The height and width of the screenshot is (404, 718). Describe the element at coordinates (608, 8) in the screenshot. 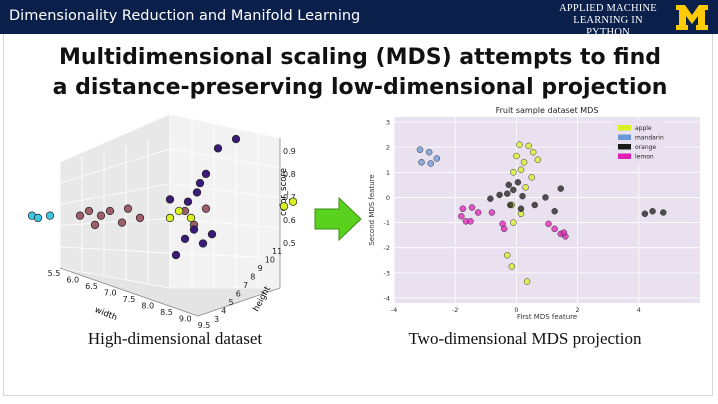

I see `brand-line-1: APPLIED MACHINE` at that location.